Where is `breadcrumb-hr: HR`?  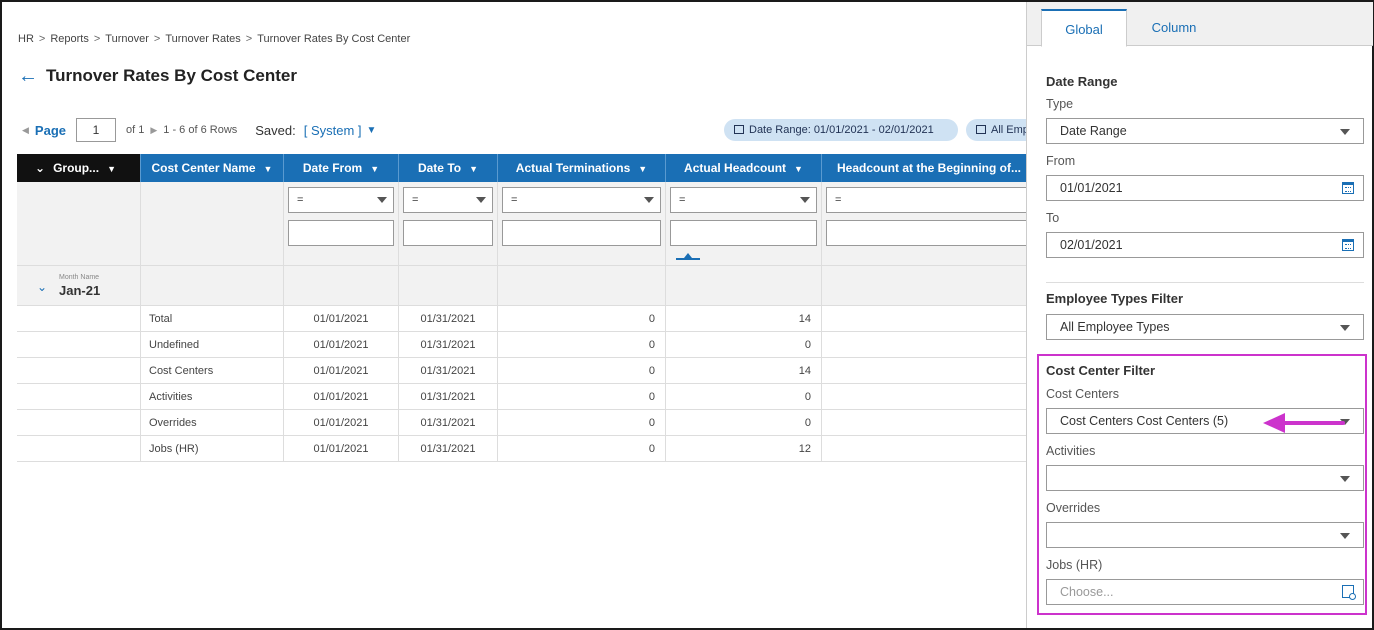 breadcrumb-hr: HR is located at coordinates (26, 39).